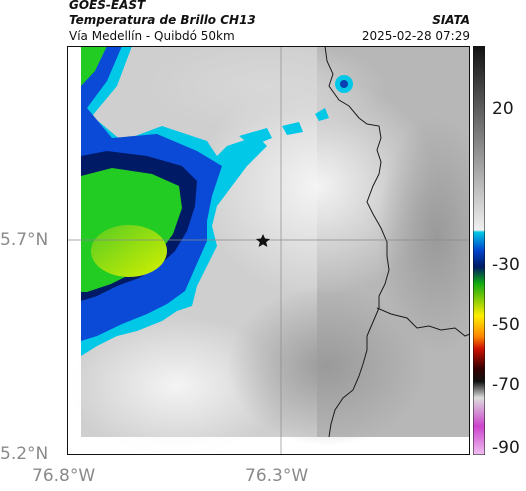 The height and width of the screenshot is (491, 526). Describe the element at coordinates (263, 240) in the screenshot. I see `star-icon` at that location.